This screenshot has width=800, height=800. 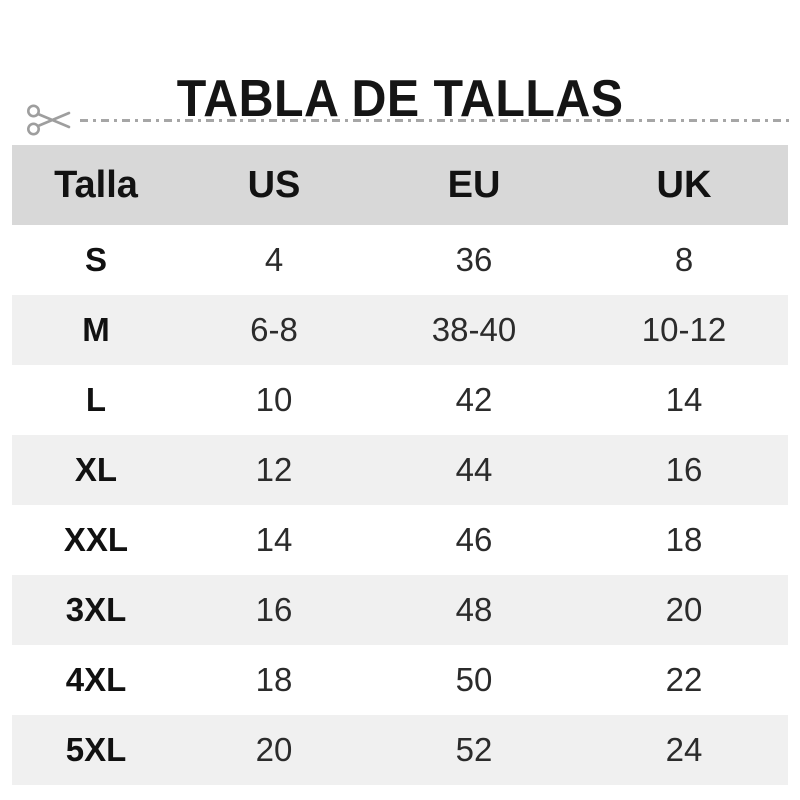 I want to click on value-cell-us: 18, so click(x=274, y=679).